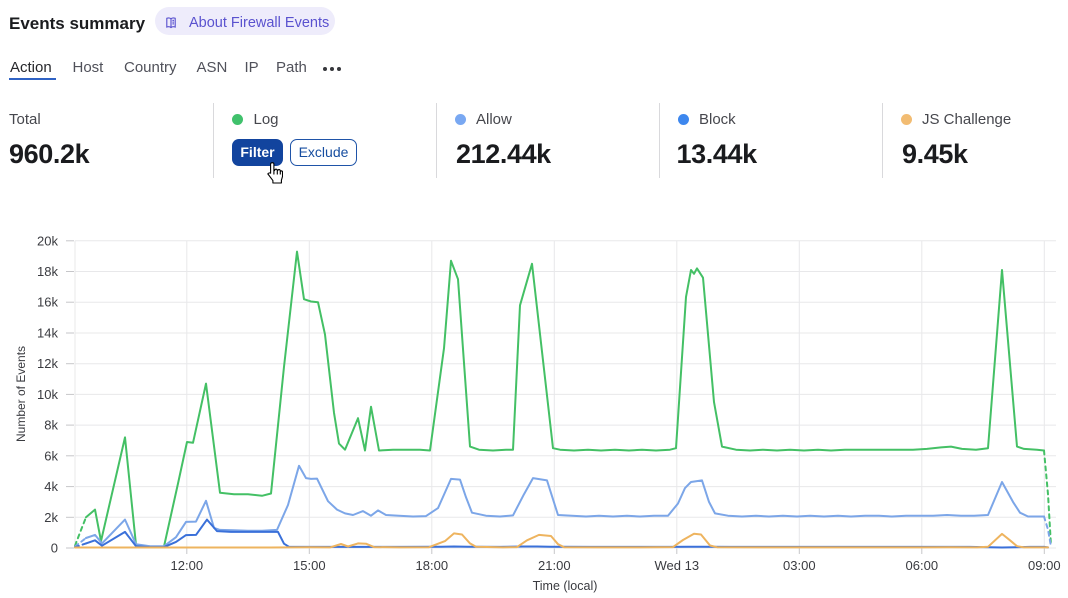 This screenshot has height=598, width=1068. What do you see at coordinates (677, 565) in the screenshot?
I see `svg-text: Wed 13` at bounding box center [677, 565].